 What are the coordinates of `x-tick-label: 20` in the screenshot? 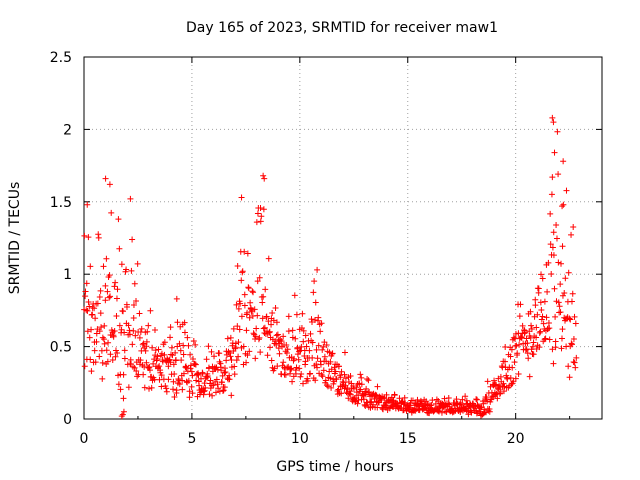 It's located at (516, 439).